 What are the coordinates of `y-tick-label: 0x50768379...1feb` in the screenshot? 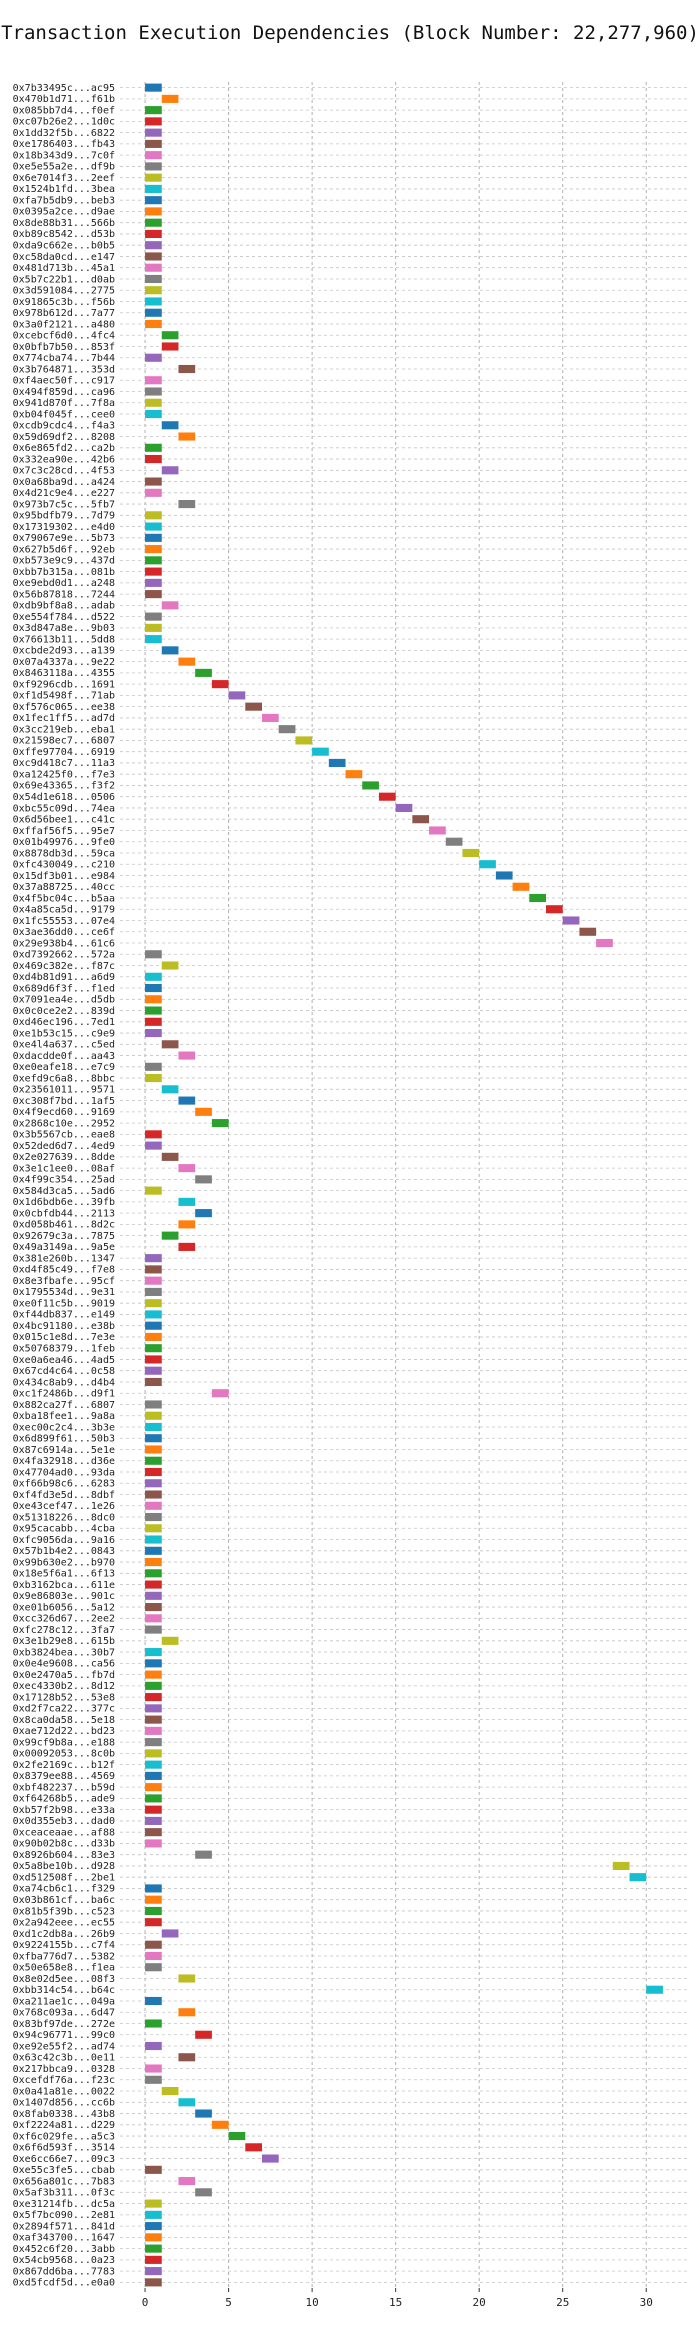 It's located at (64, 1348).